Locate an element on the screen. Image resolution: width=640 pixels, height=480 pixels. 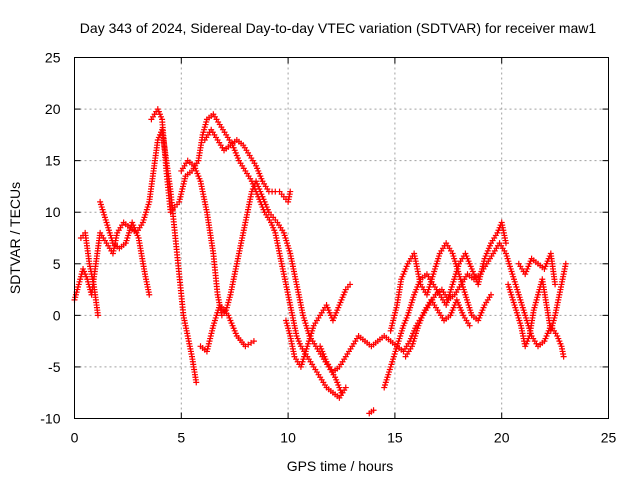
x-tick-label: 20 is located at coordinates (502, 438).